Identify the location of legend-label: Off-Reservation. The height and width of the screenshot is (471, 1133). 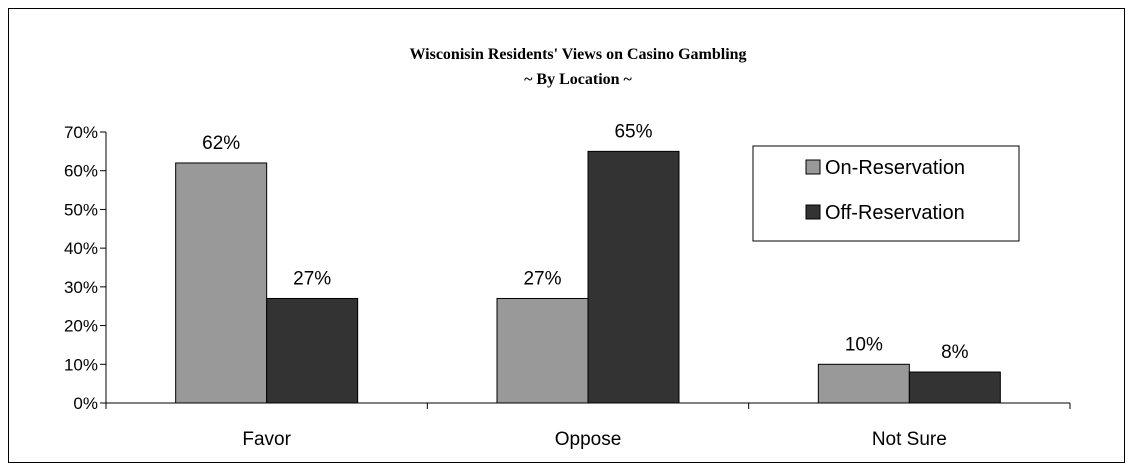
(895, 213).